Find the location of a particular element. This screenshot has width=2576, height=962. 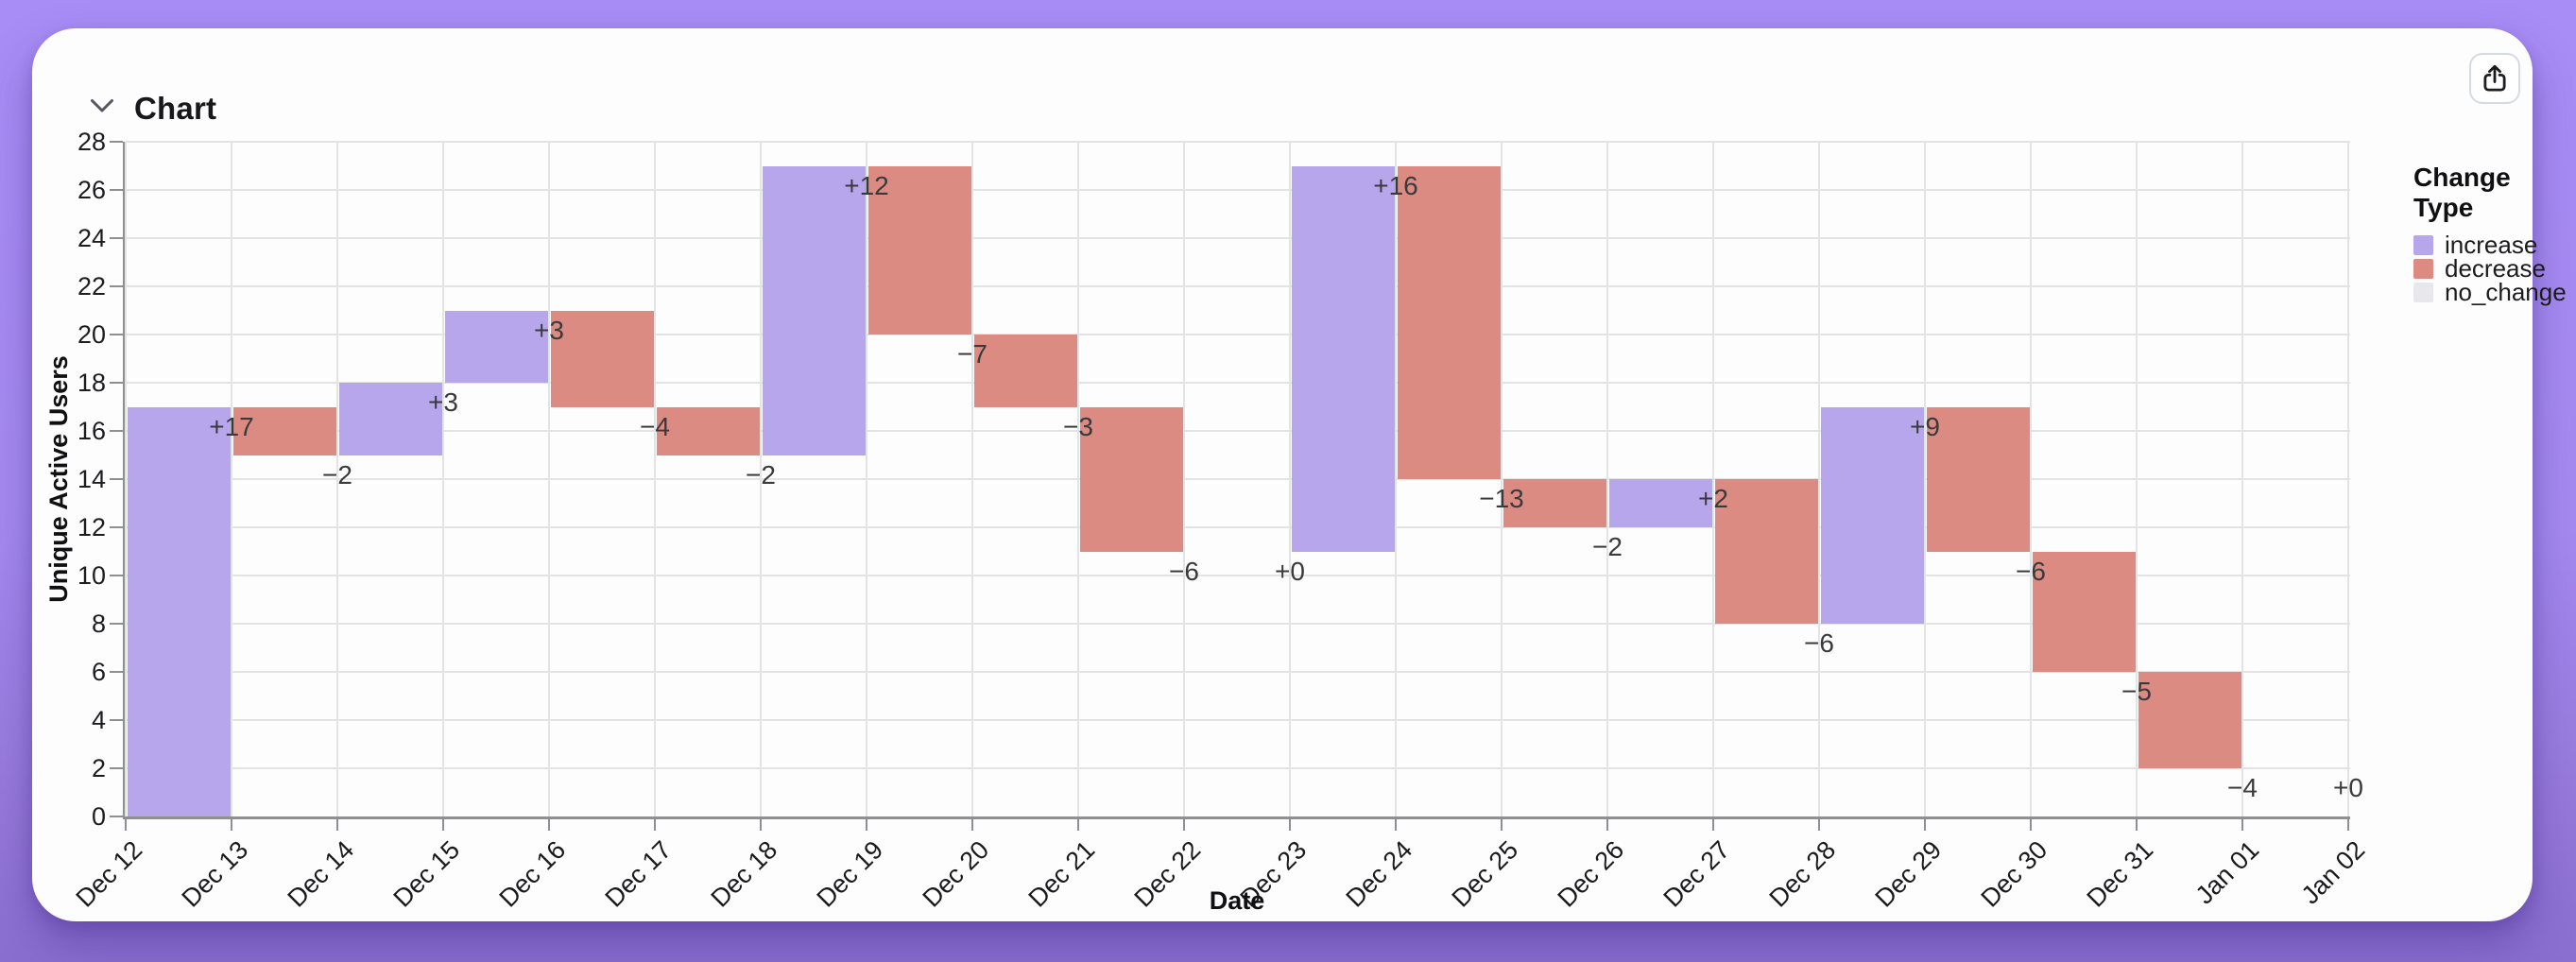

card-header: Chart is located at coordinates (1282, 80).